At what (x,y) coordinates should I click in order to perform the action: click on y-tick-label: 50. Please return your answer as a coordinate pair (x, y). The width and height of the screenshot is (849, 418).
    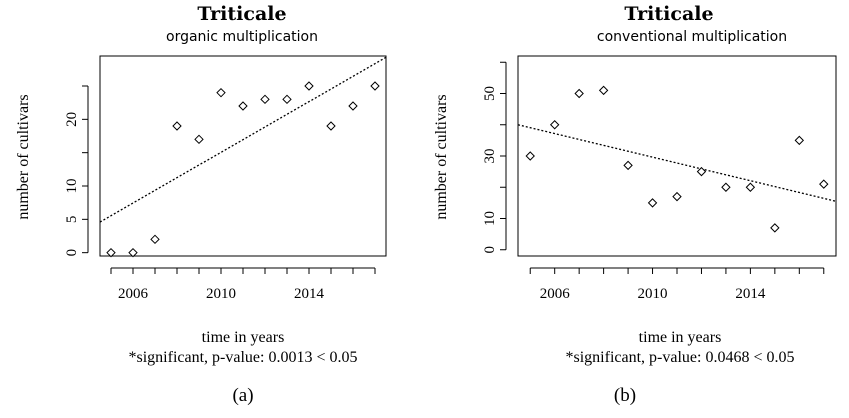
    Looking at the image, I should click on (490, 93).